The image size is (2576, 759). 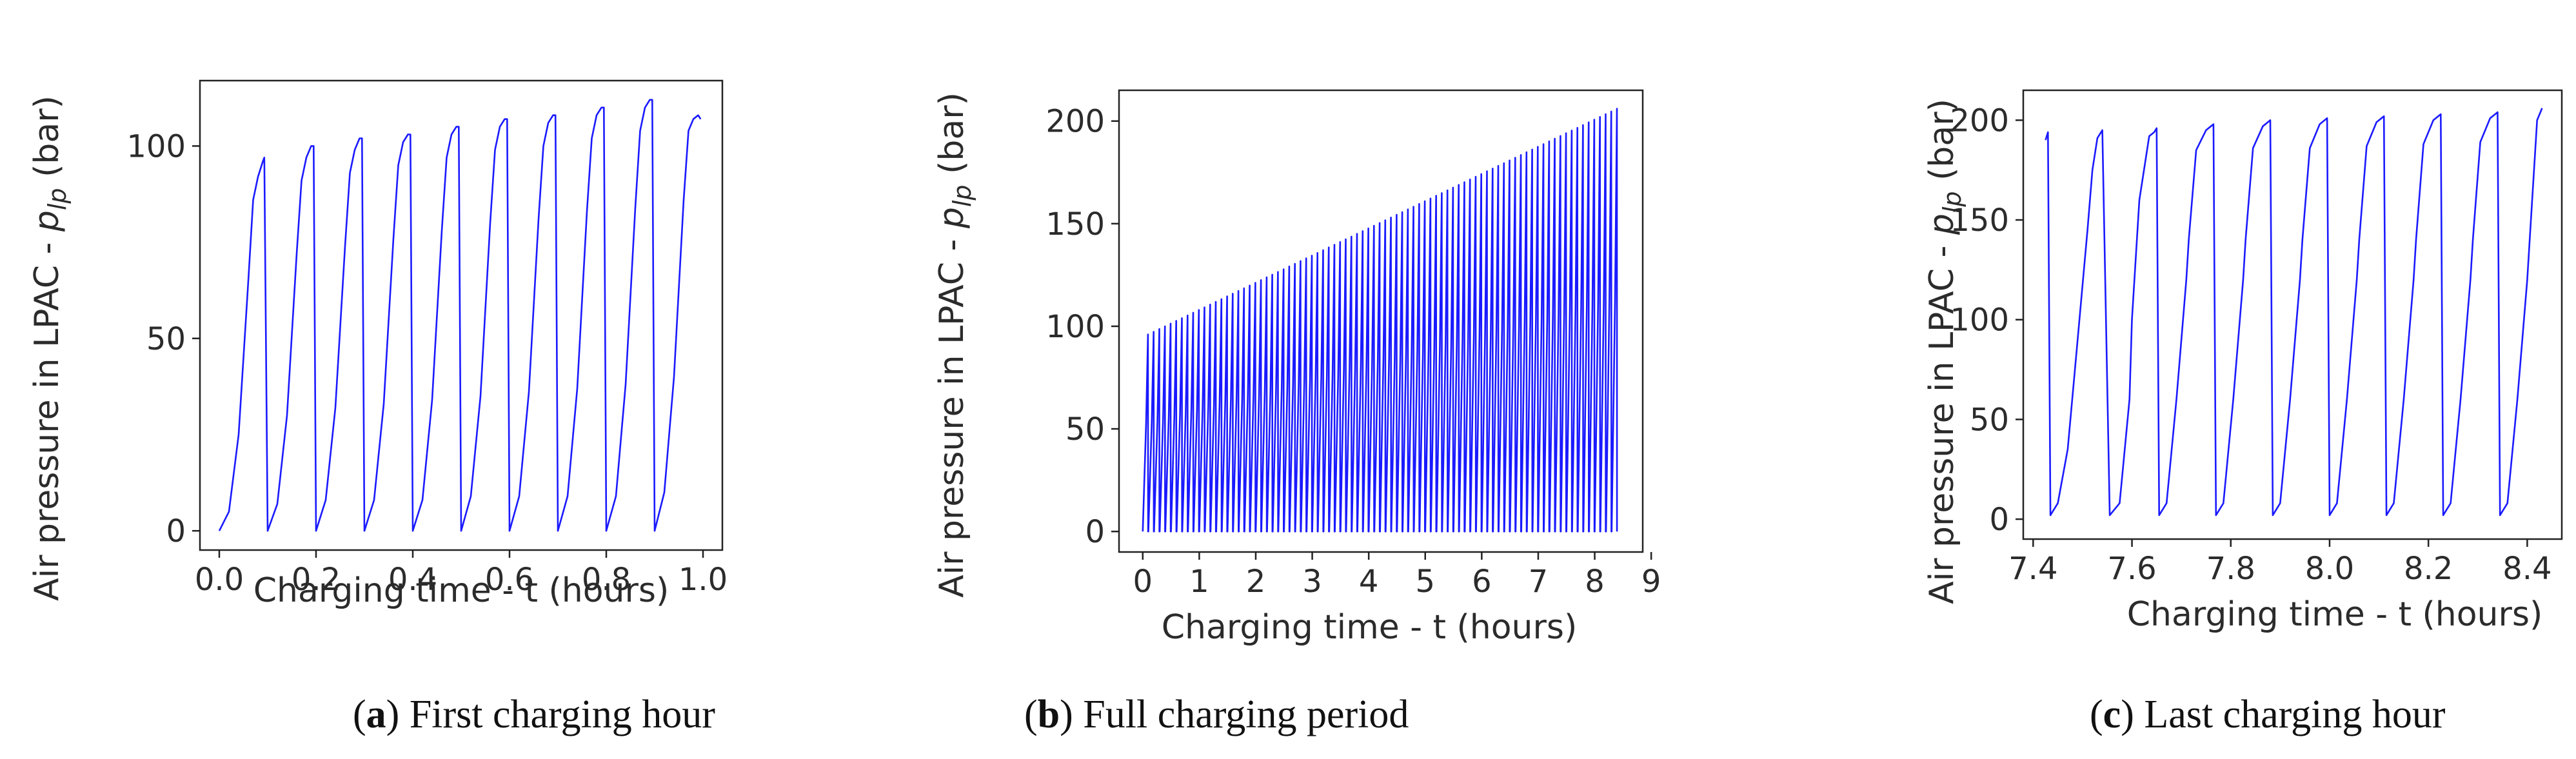 I want to click on x-tick-label-a: 1.0, so click(x=704, y=580).